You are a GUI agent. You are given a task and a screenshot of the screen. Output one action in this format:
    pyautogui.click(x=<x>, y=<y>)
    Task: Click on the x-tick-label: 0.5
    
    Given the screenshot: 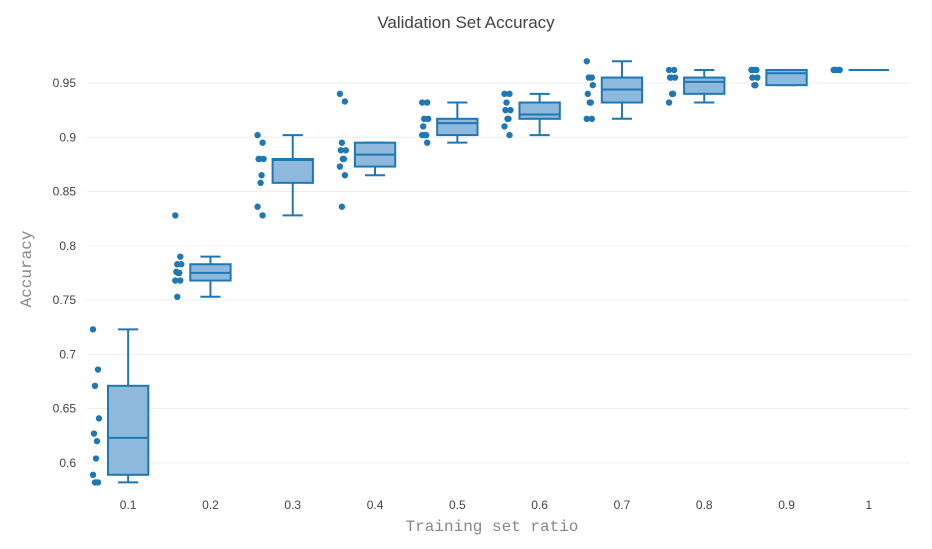 What is the action you would take?
    pyautogui.click(x=457, y=505)
    